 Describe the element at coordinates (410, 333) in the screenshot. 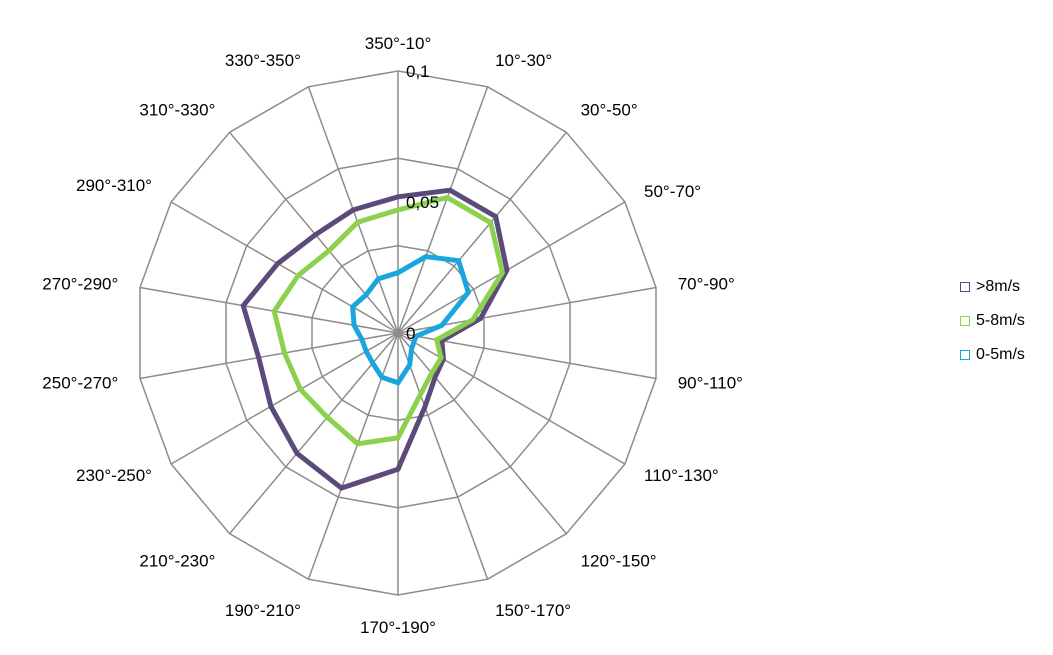

I see `radial-tick-label: 0` at that location.